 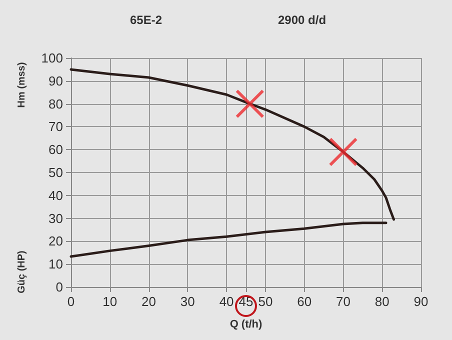 What do you see at coordinates (265, 301) in the screenshot?
I see `x-tick-label: 50` at bounding box center [265, 301].